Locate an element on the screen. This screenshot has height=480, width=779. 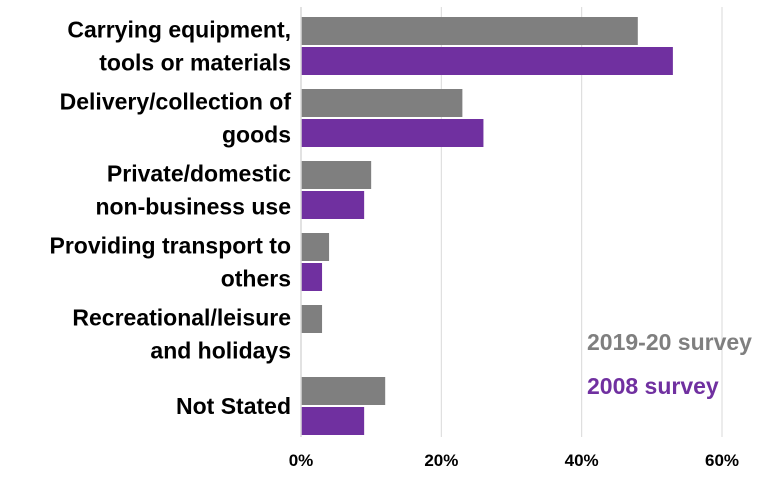
category-label: others is located at coordinates (256, 279).